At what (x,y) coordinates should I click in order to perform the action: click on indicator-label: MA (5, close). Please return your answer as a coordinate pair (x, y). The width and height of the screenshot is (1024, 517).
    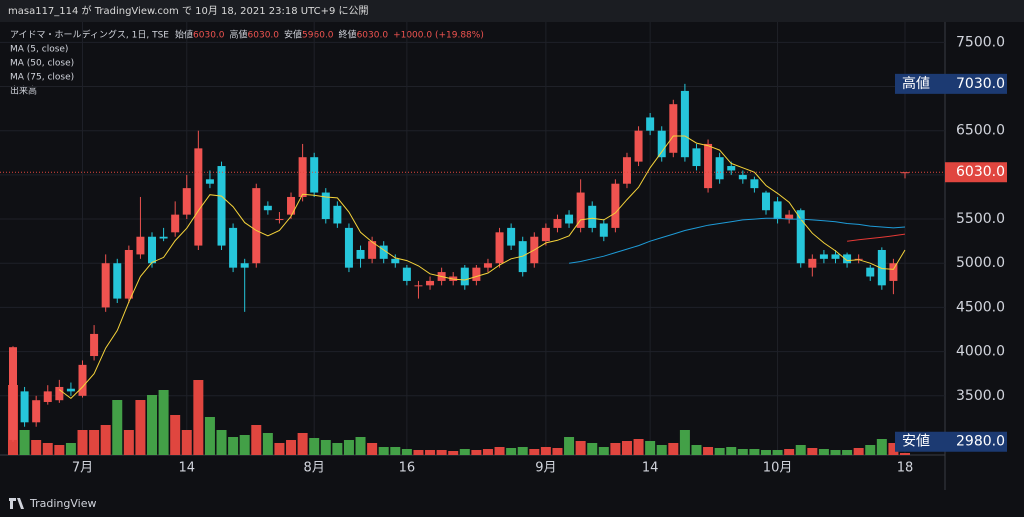
    Looking at the image, I should click on (39, 50).